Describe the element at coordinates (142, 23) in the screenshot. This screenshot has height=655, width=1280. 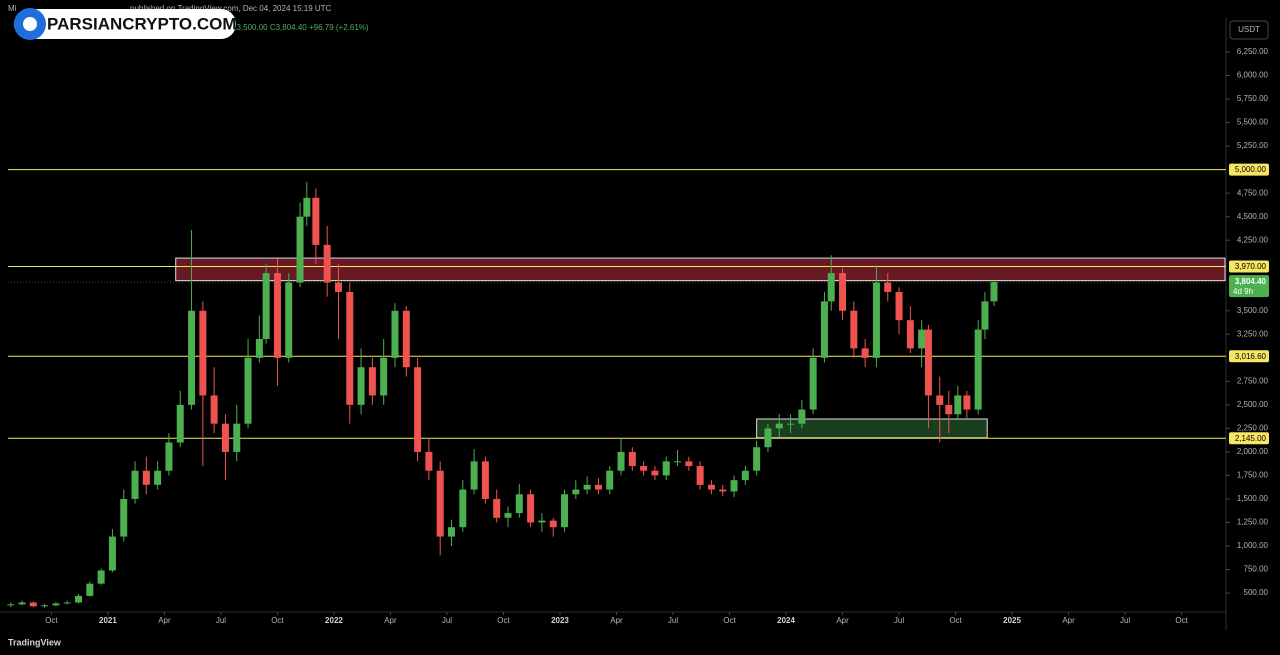
I see `watermark-text: PARSIANCRYPTO.COM` at that location.